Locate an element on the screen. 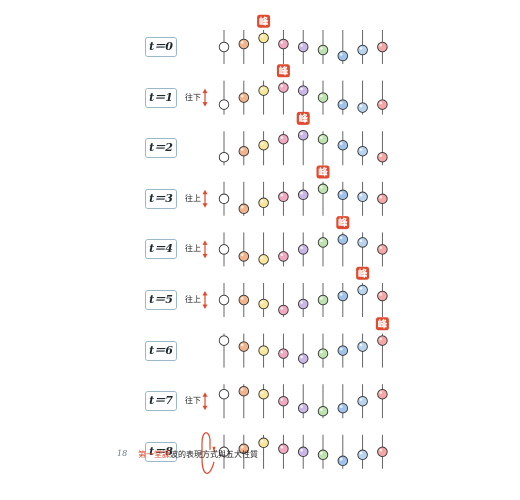 The width and height of the screenshot is (520, 500). loop-arrow-head is located at coordinates (214, 449).